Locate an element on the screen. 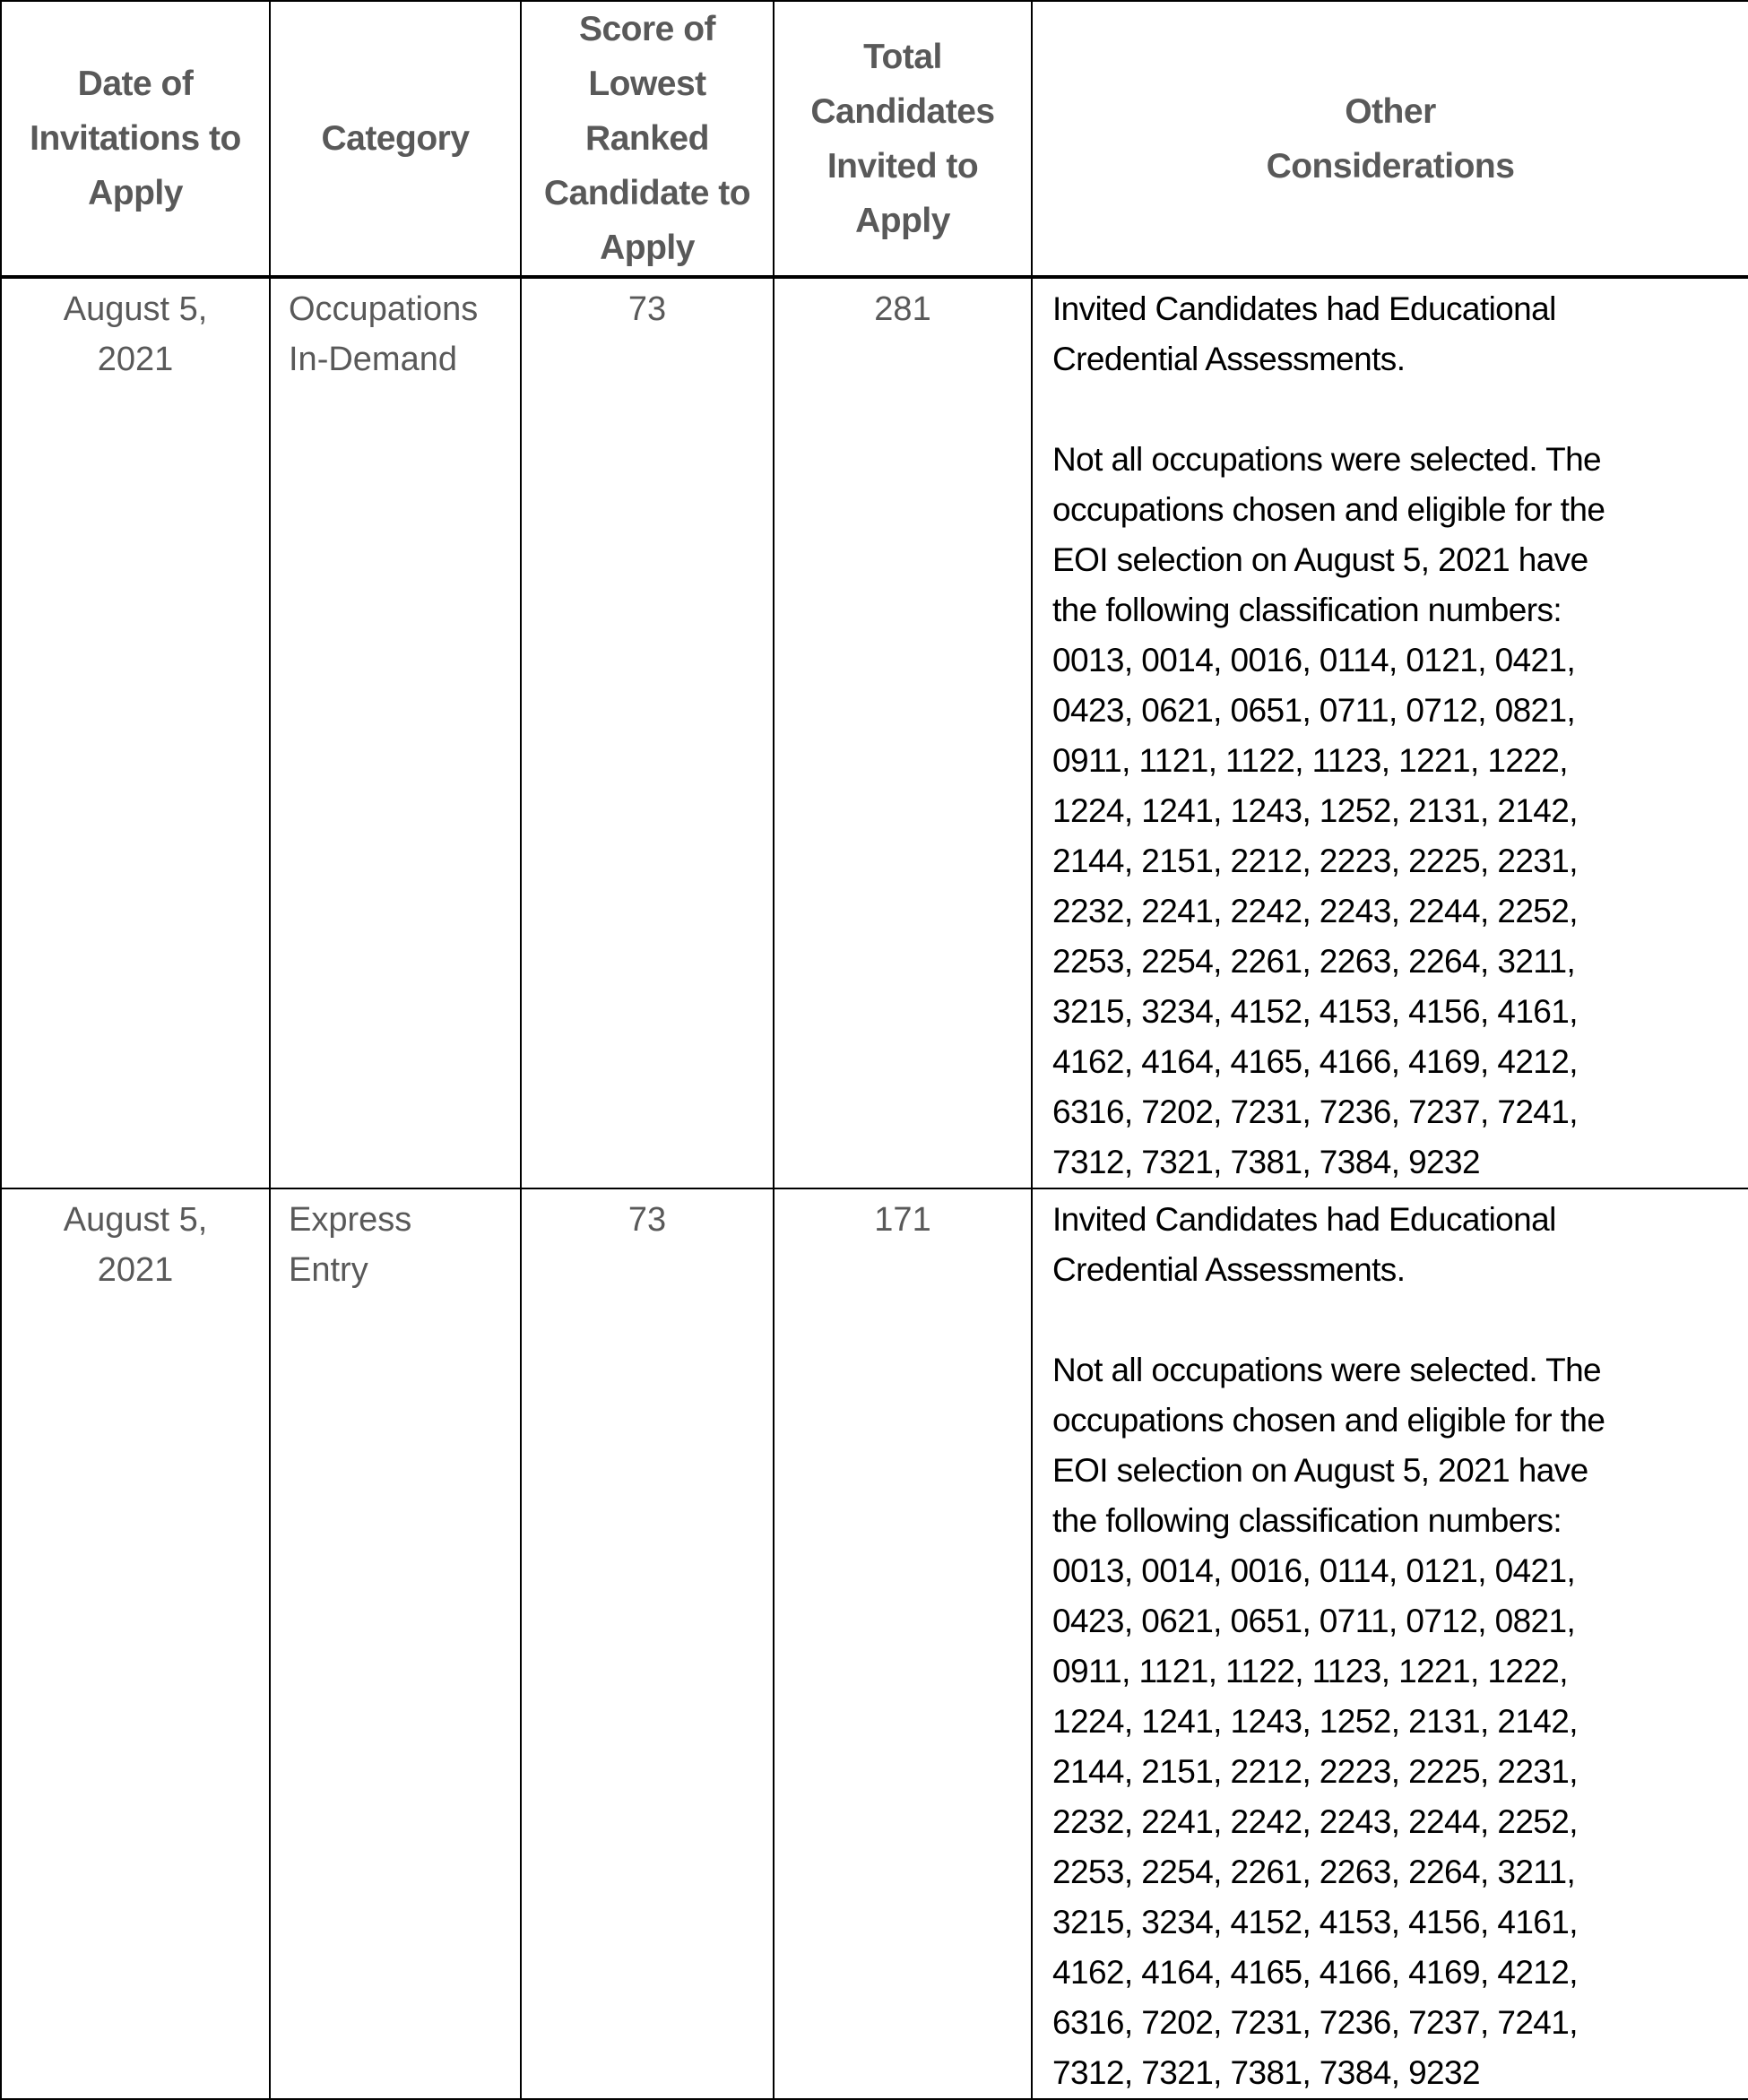 The width and height of the screenshot is (1748, 2100). cell-total: 171 is located at coordinates (903, 1644).